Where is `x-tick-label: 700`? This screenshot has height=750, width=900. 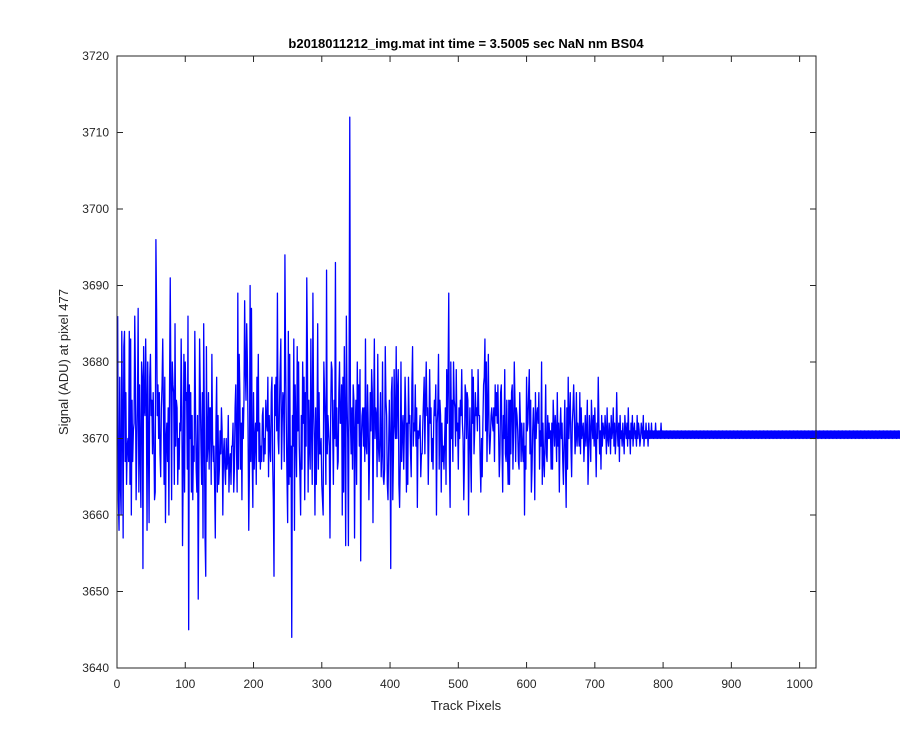 x-tick-label: 700 is located at coordinates (595, 684).